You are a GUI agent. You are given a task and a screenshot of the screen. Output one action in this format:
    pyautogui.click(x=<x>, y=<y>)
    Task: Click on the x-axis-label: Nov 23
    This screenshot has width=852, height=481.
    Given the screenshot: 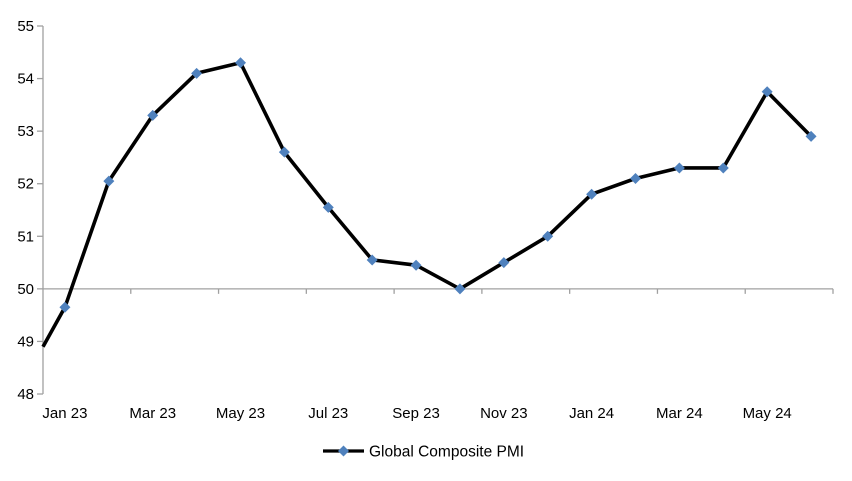 What is the action you would take?
    pyautogui.click(x=504, y=413)
    